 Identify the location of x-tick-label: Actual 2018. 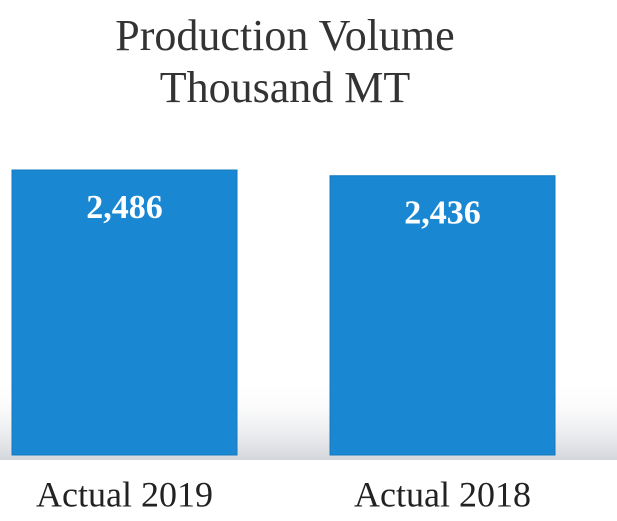
(442, 494).